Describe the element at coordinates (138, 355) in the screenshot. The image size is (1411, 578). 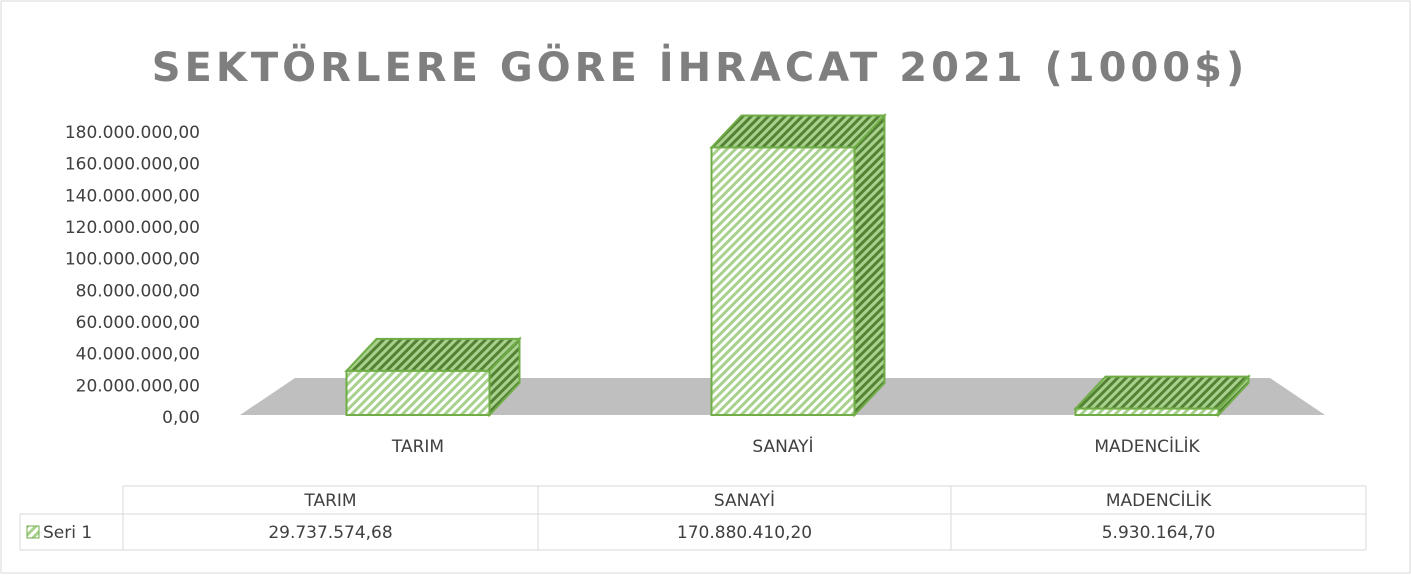
I see `y-tick-label: 40.000.000,00` at that location.